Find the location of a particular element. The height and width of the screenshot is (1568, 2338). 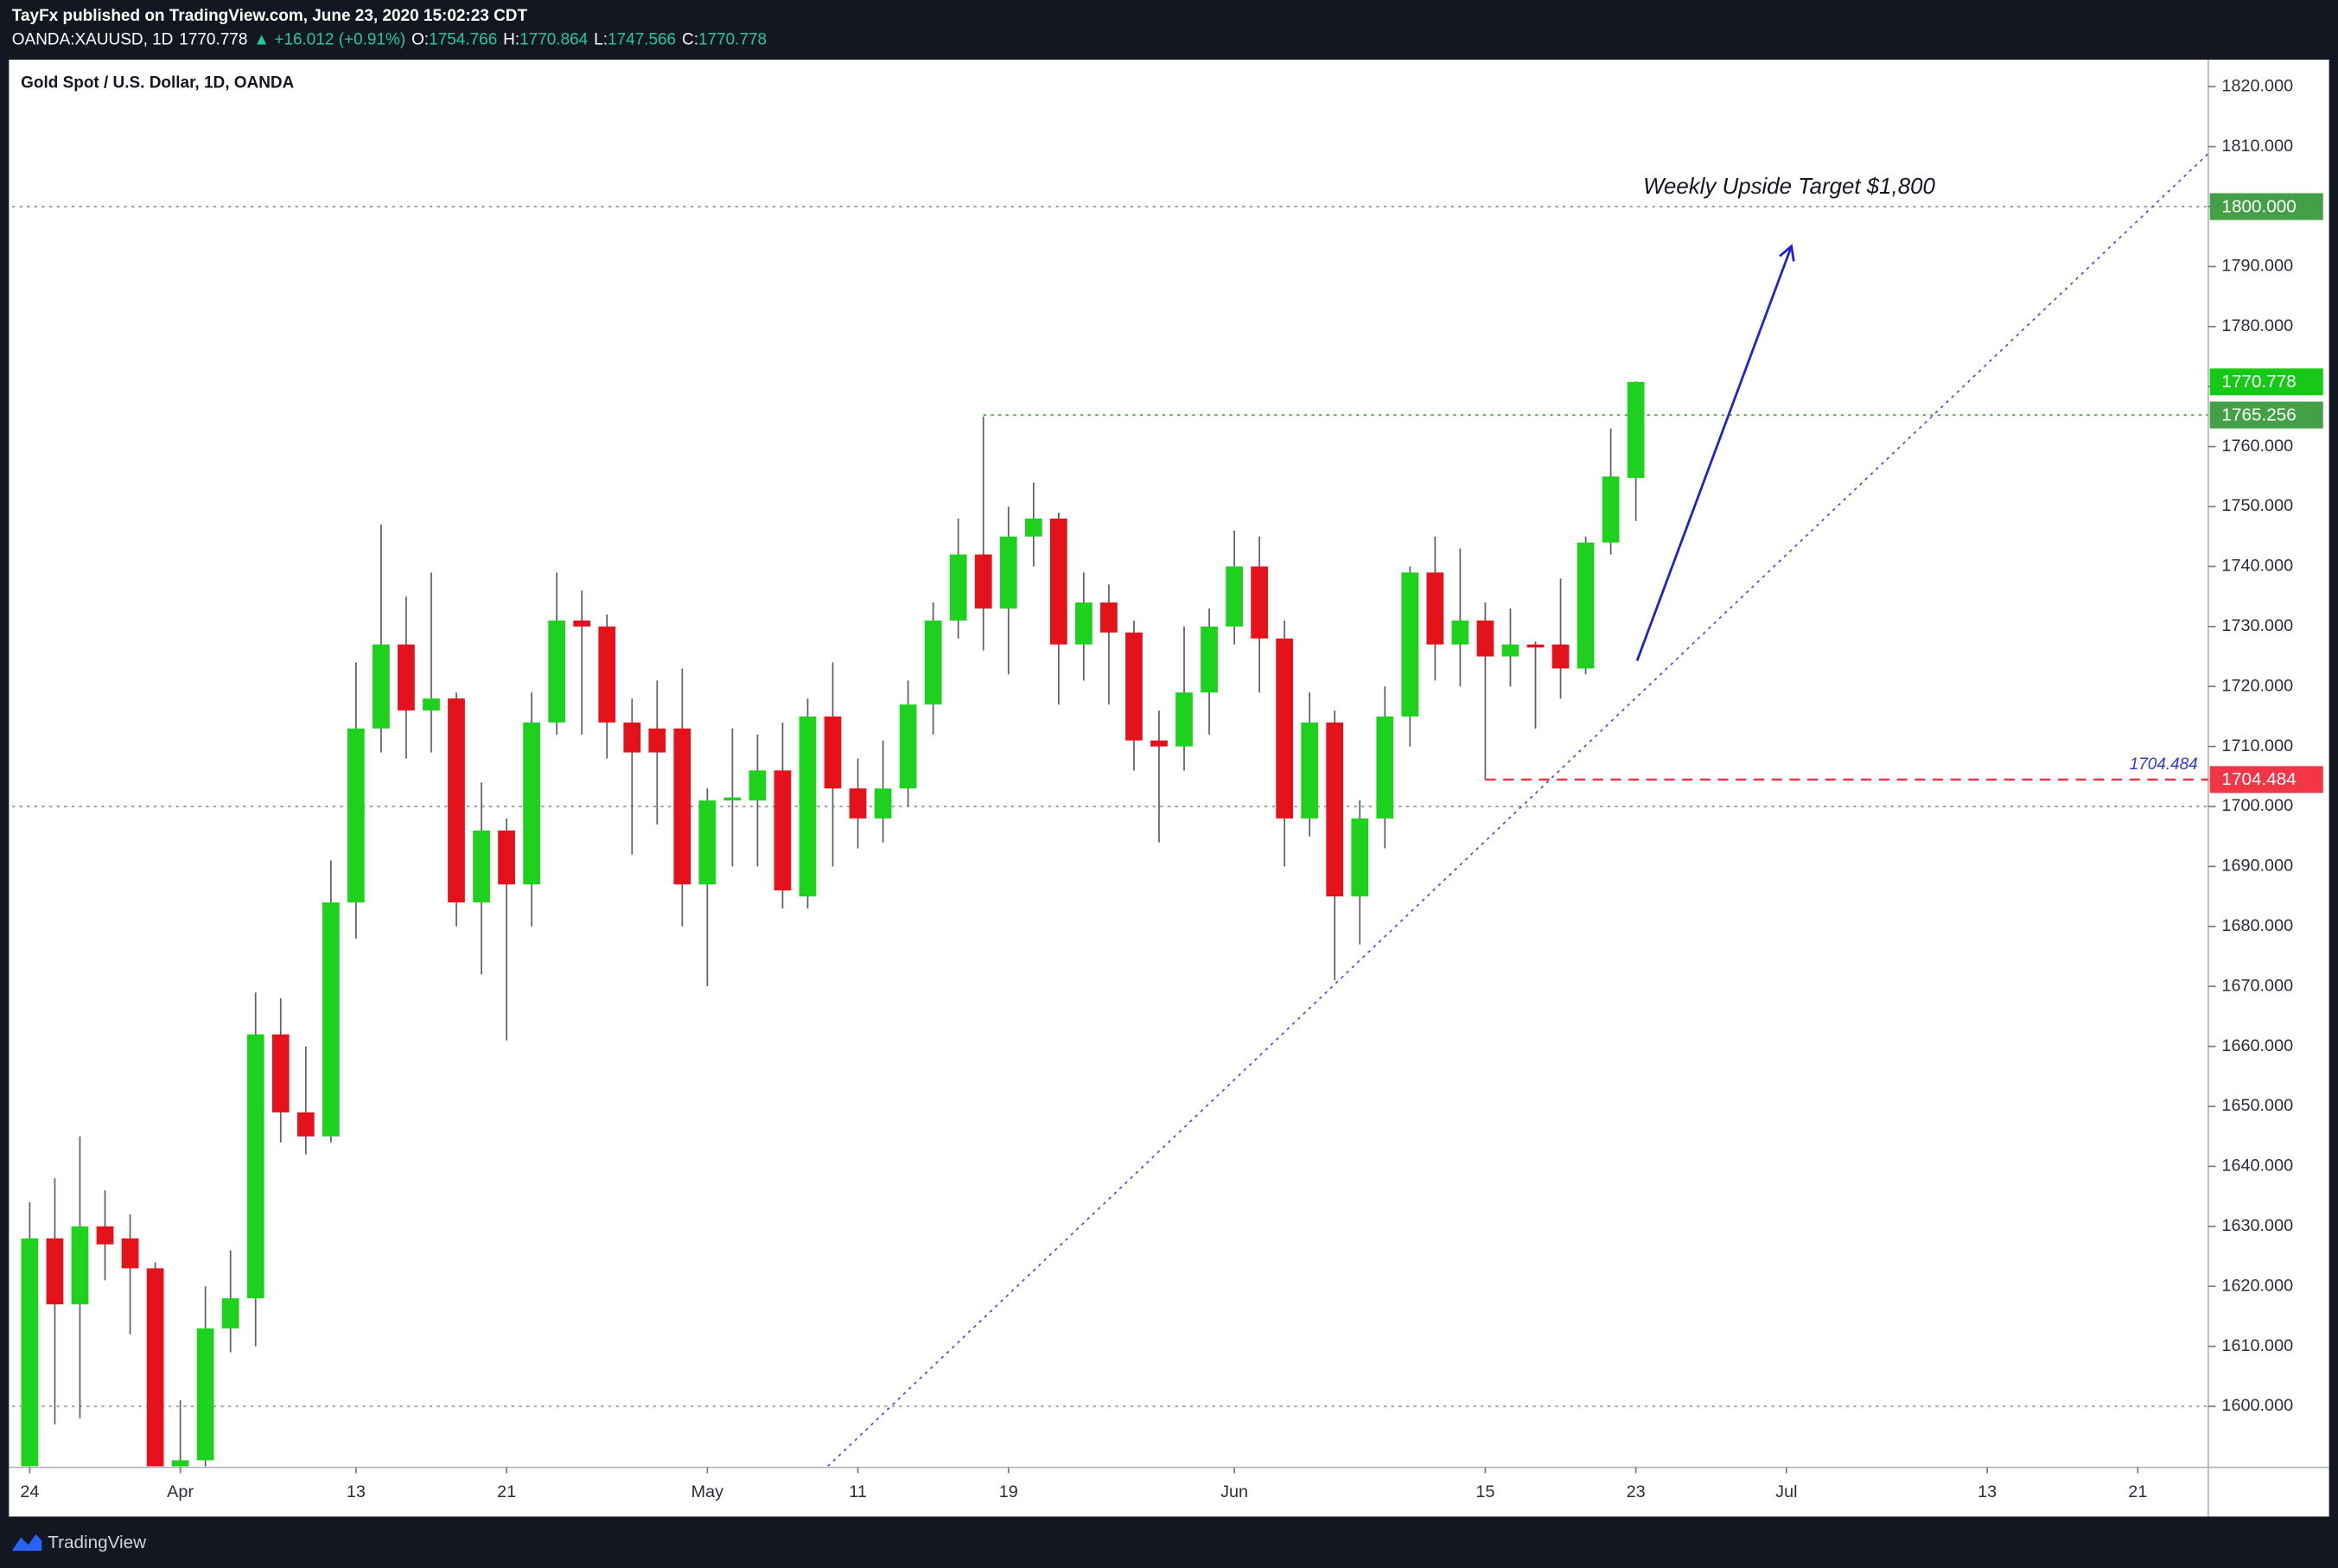

quote-part: C: is located at coordinates (690, 40).